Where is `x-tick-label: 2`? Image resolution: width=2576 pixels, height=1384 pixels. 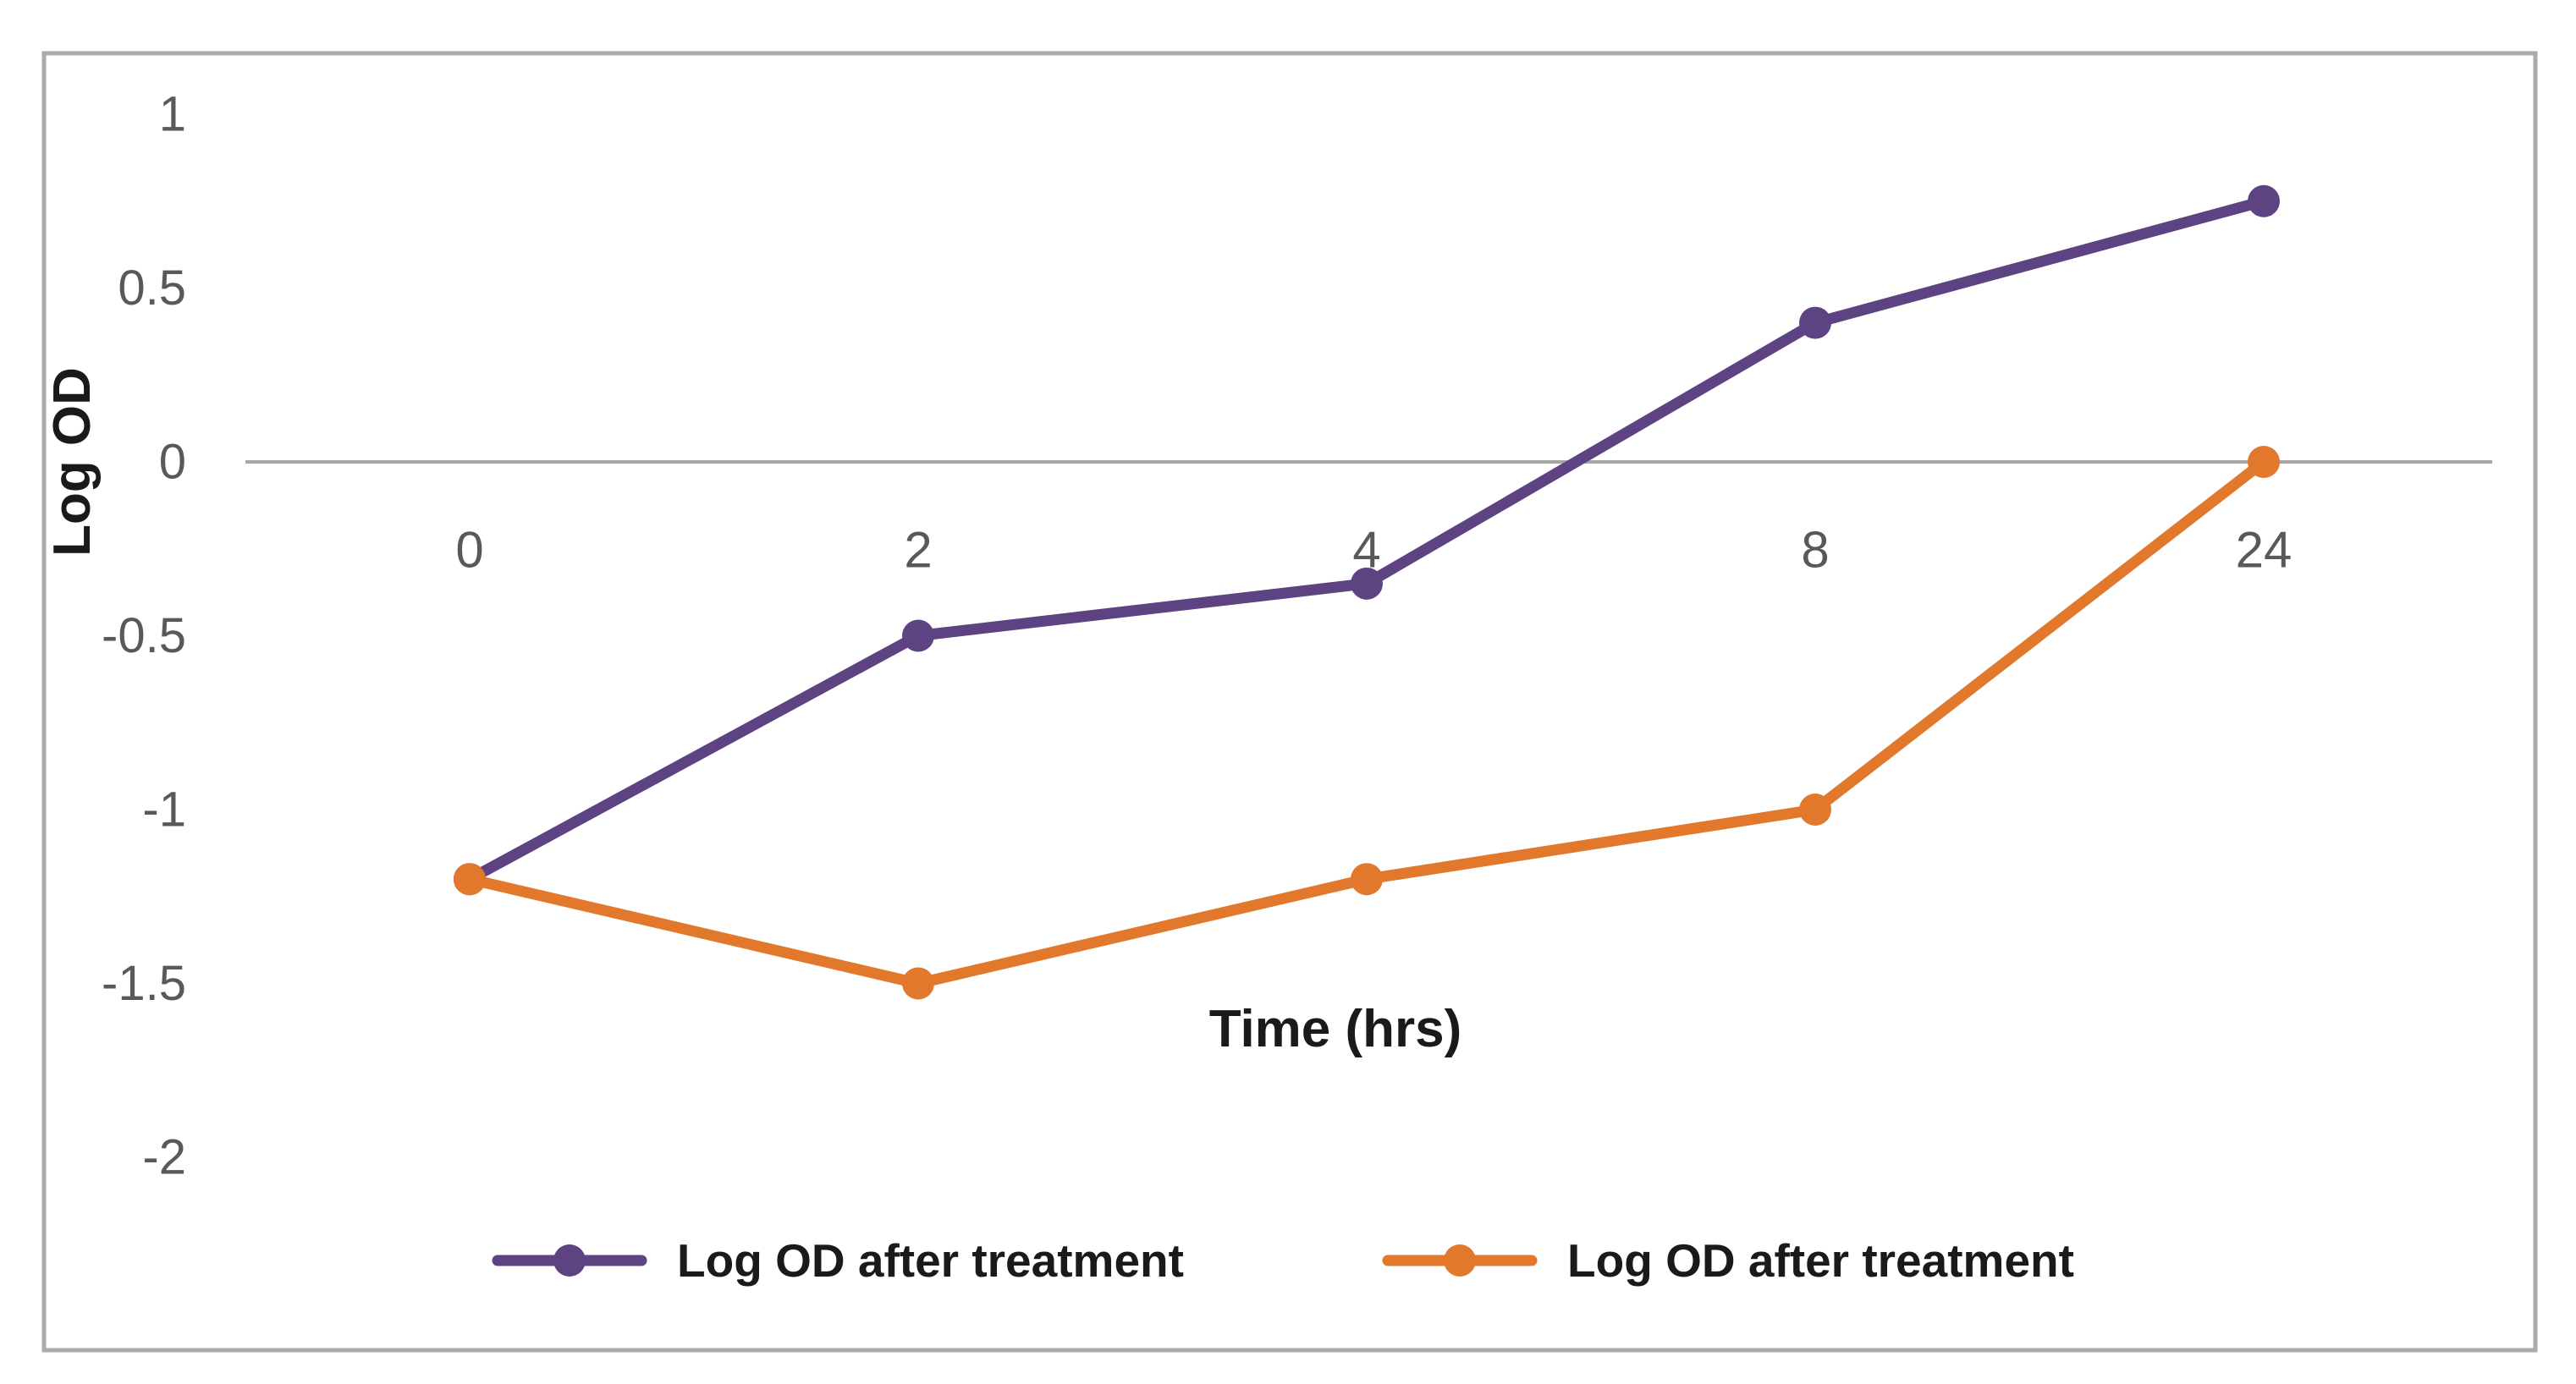
x-tick-label: 2 is located at coordinates (918, 550).